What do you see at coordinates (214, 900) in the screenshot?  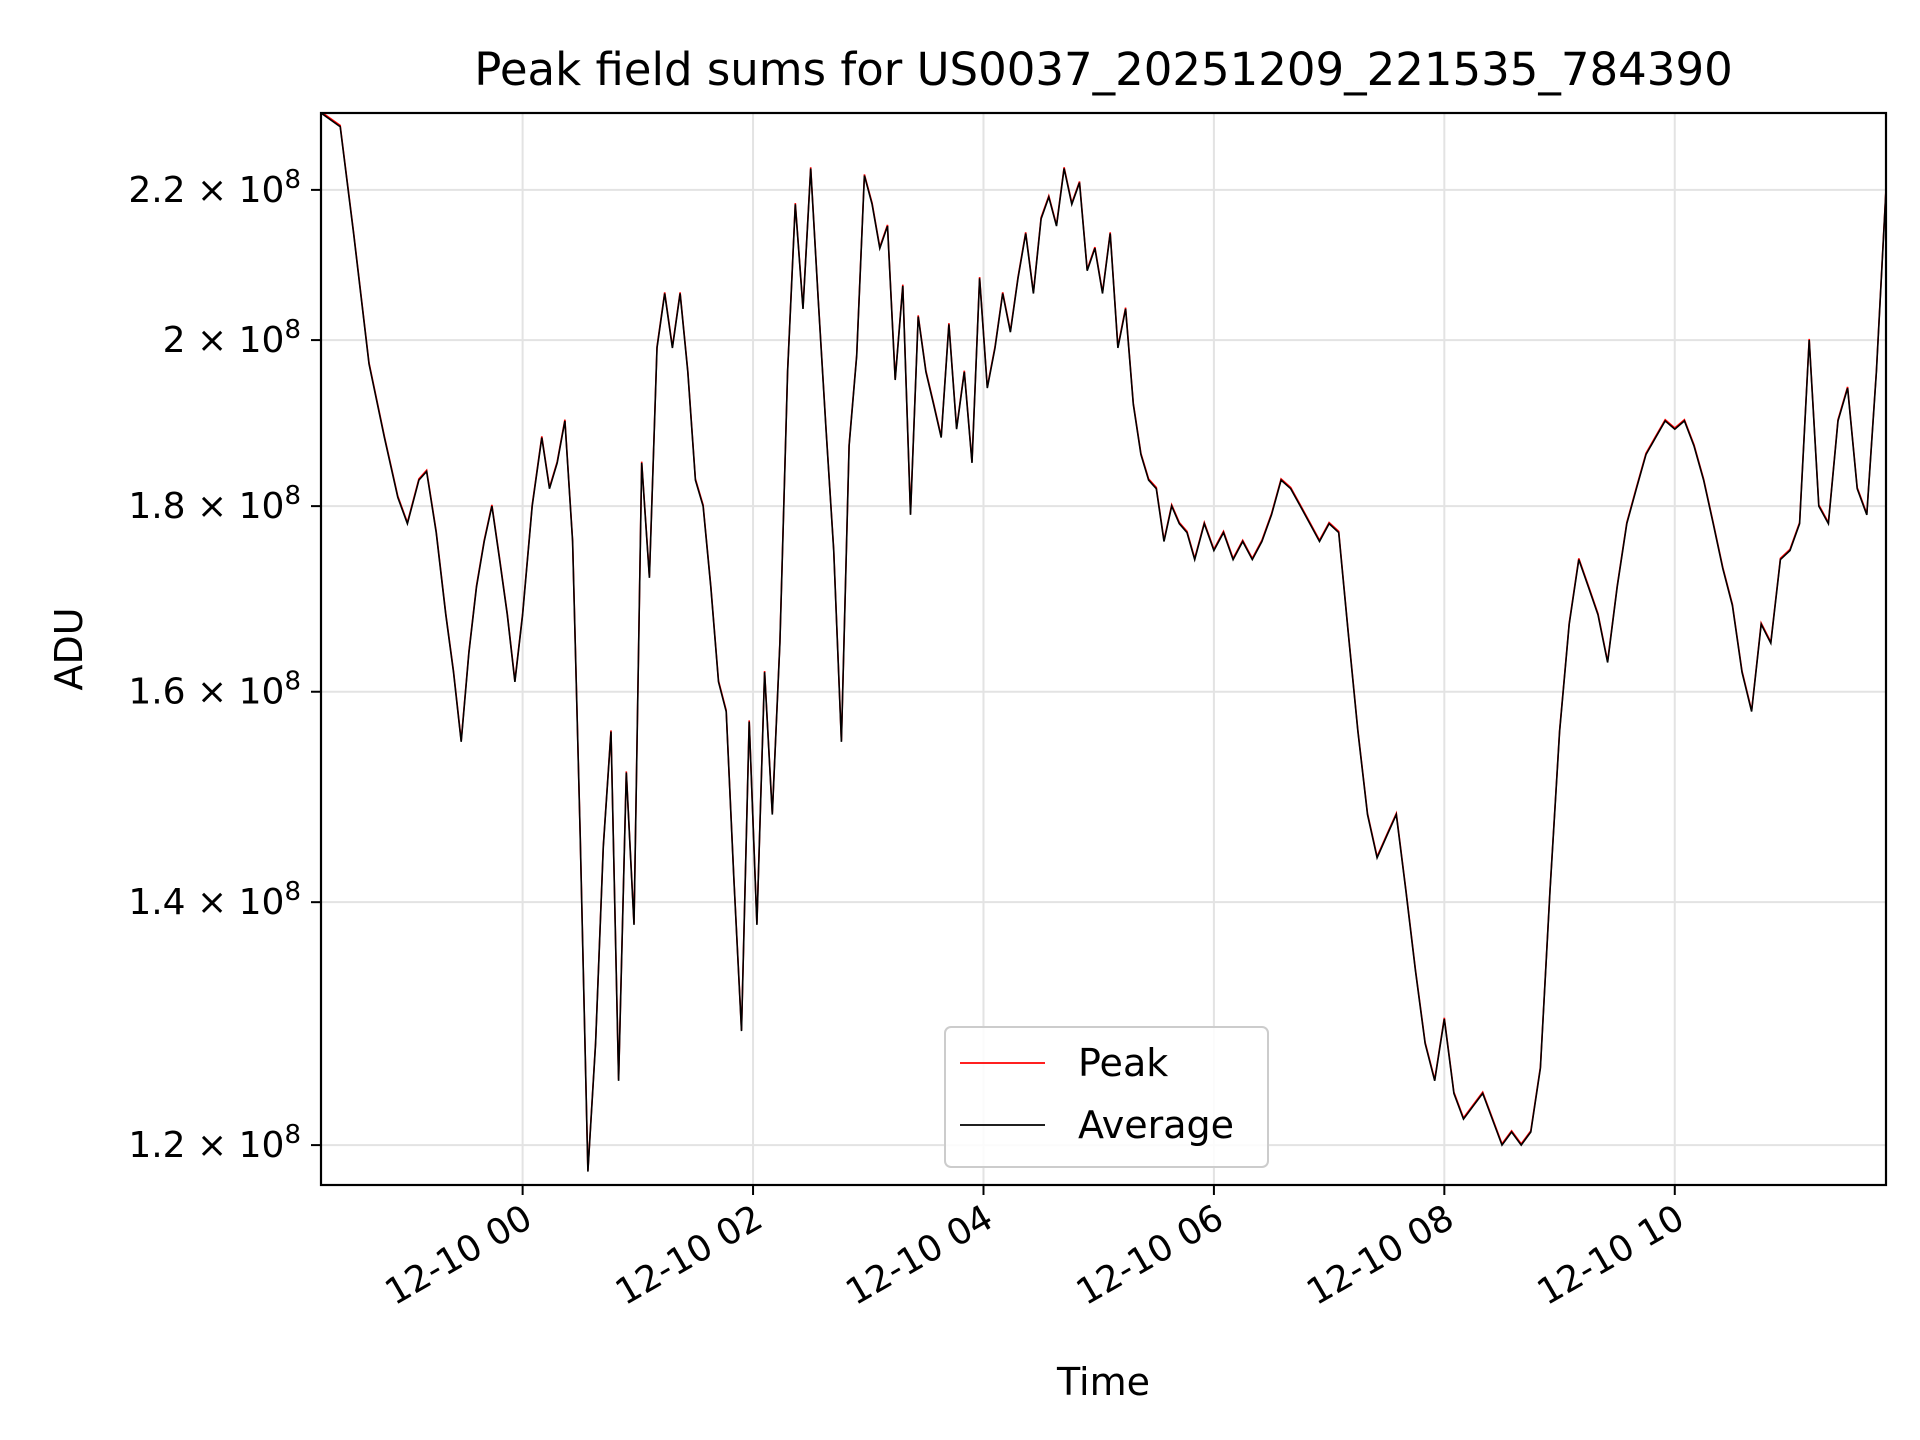 I see `y-tick-label: 1.4 × 108` at bounding box center [214, 900].